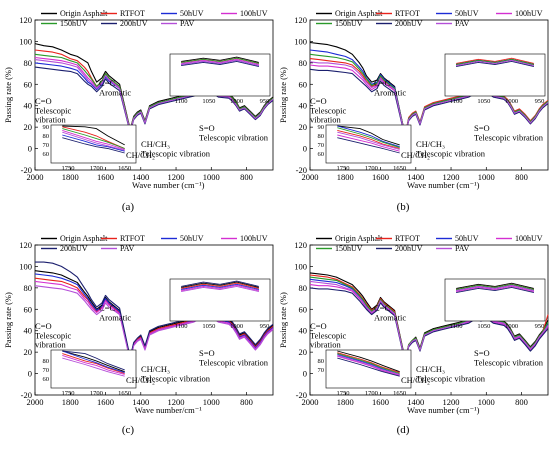 The image size is (550, 457). I want to click on peak-annotation-line: S=O, so click(207, 128).